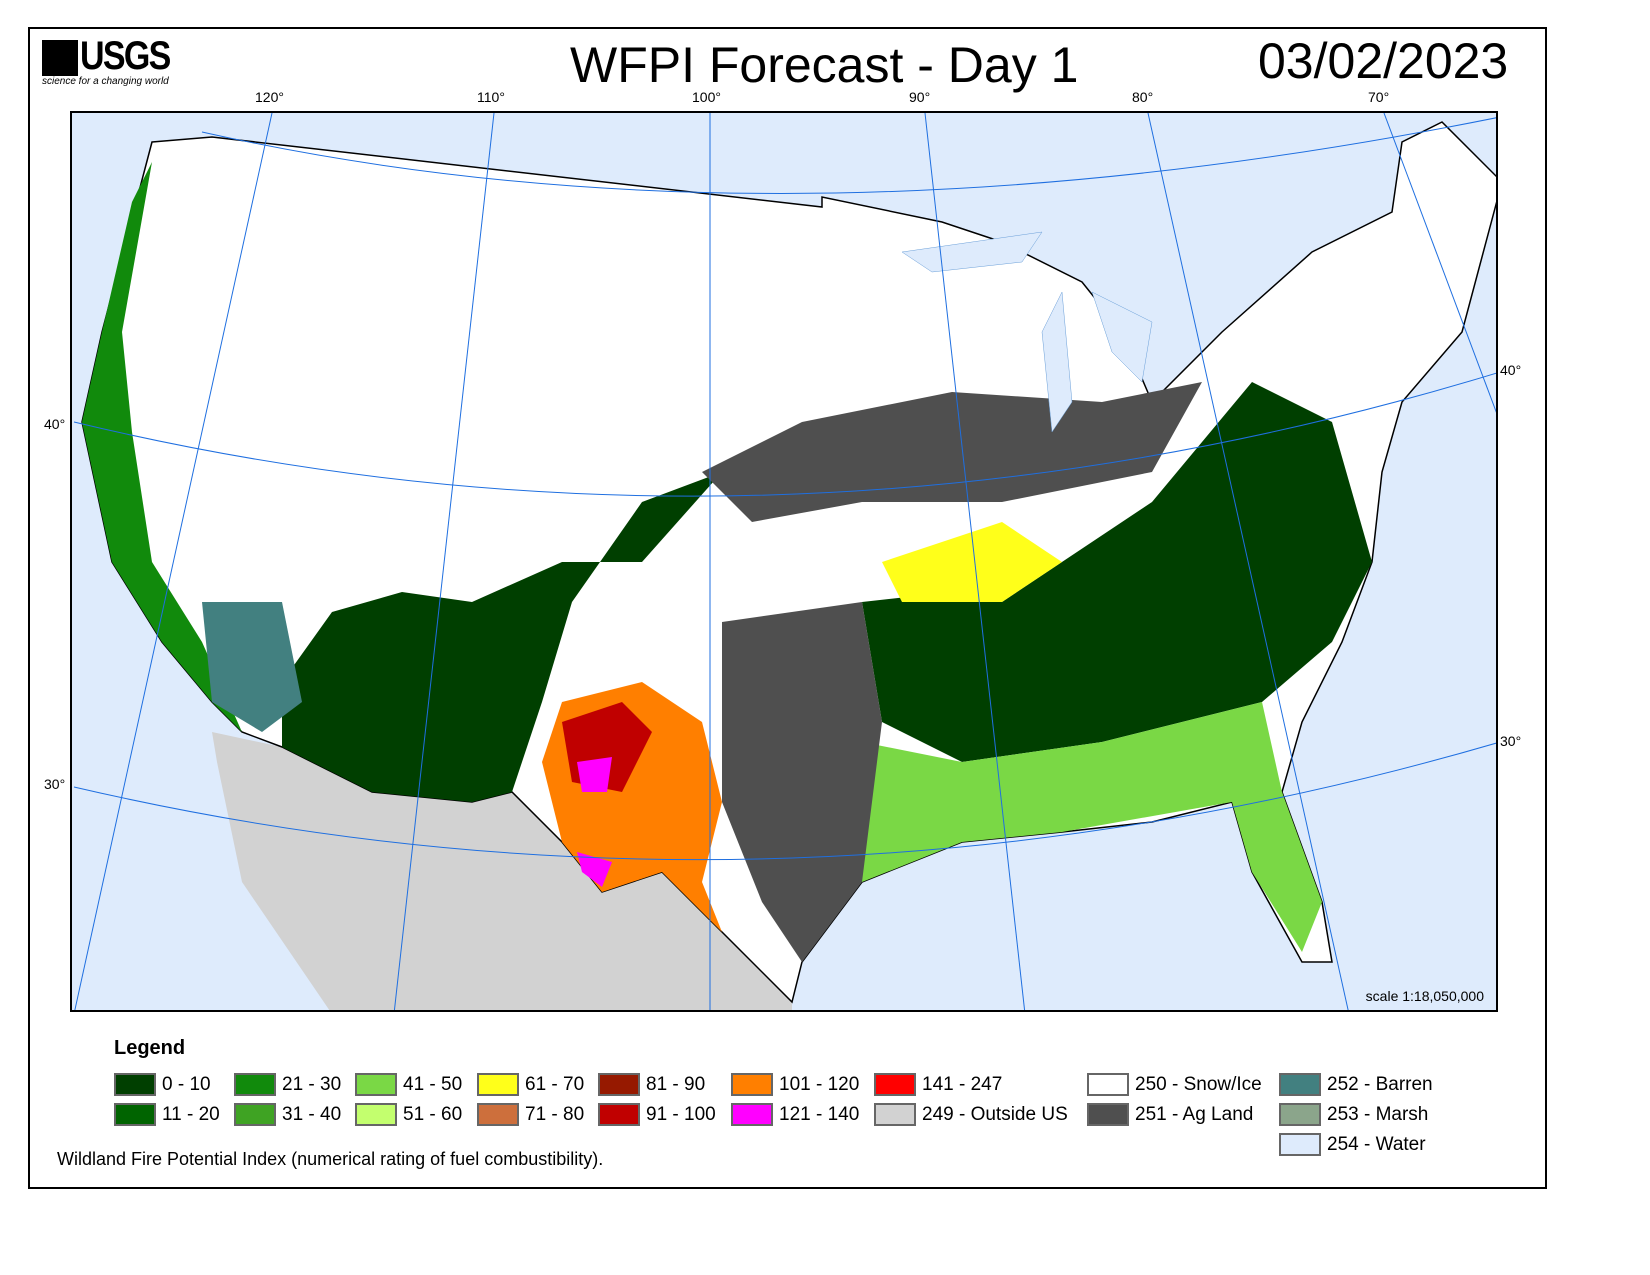 This screenshot has height=1275, width=1650. What do you see at coordinates (502, 871) in the screenshot?
I see `mexico` at bounding box center [502, 871].